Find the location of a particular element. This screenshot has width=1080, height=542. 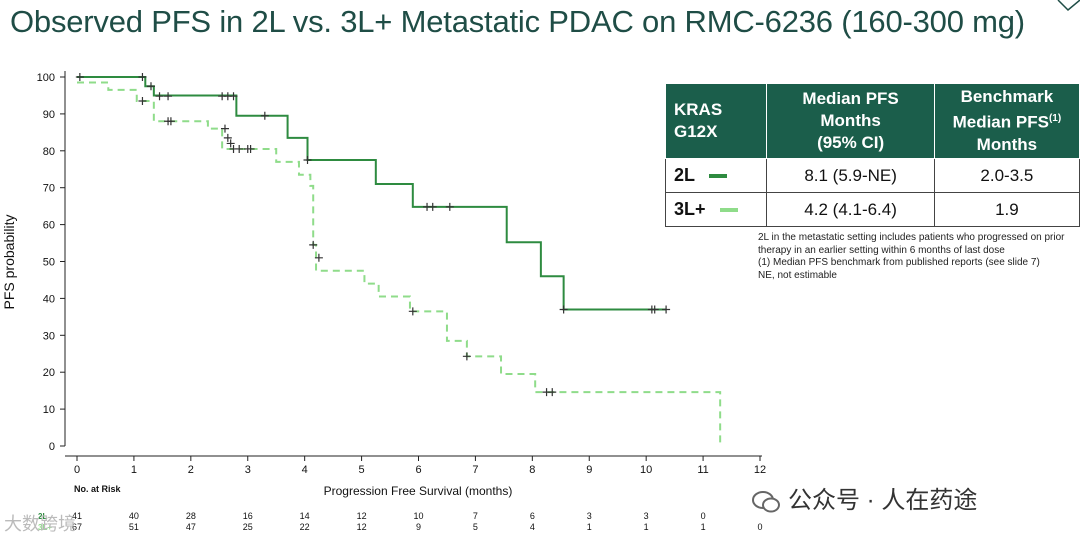

x-tick-label: 11 is located at coordinates (702, 470).